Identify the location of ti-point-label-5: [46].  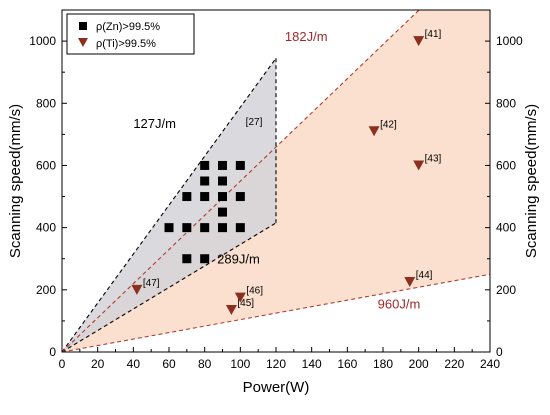
(254, 291).